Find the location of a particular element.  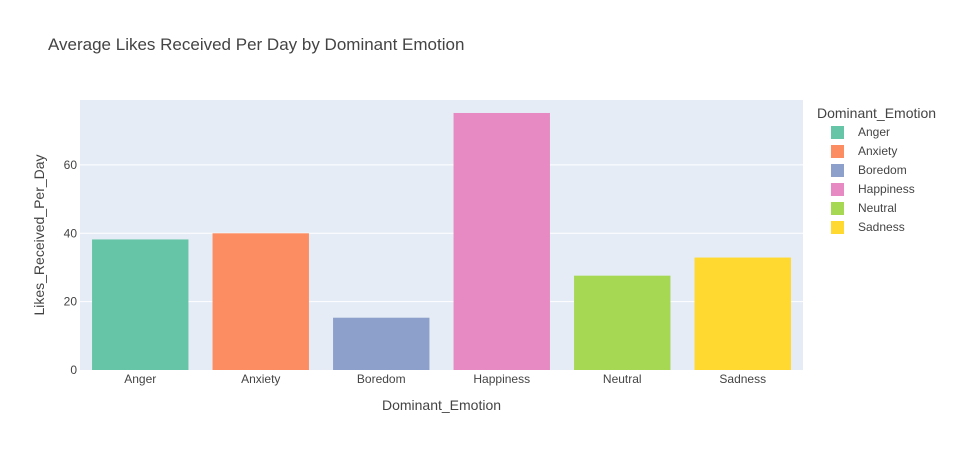

x-tick-label: Anxiety is located at coordinates (260, 379).